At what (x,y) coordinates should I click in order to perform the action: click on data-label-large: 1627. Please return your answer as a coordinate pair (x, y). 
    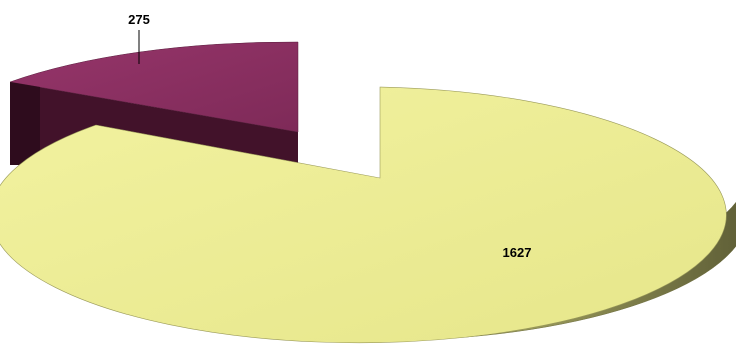
    Looking at the image, I should click on (517, 252).